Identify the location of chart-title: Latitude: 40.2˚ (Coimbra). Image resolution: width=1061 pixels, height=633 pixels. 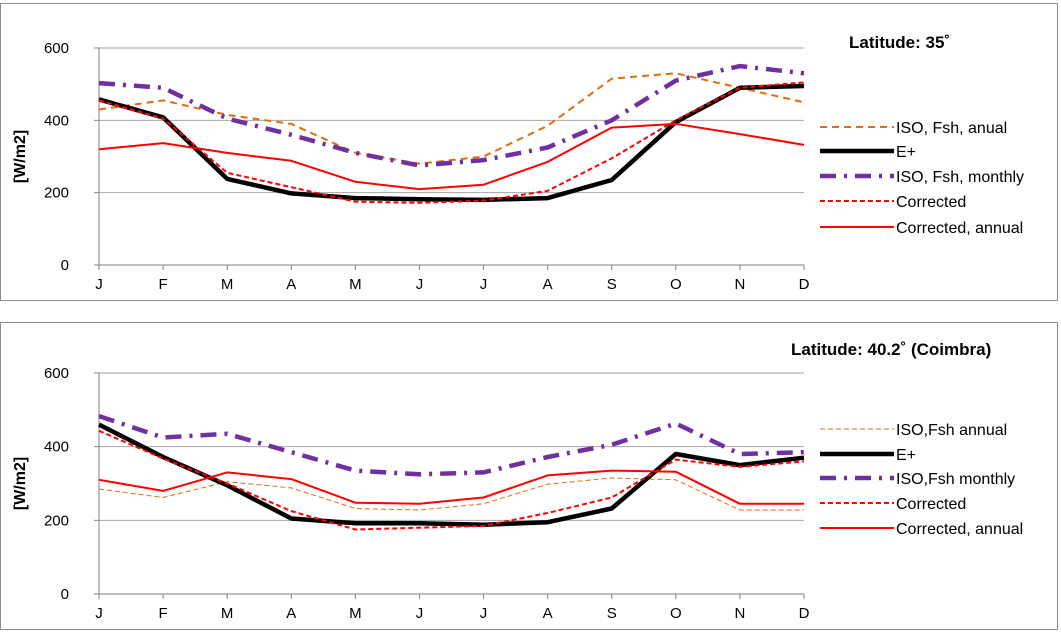
(891, 349).